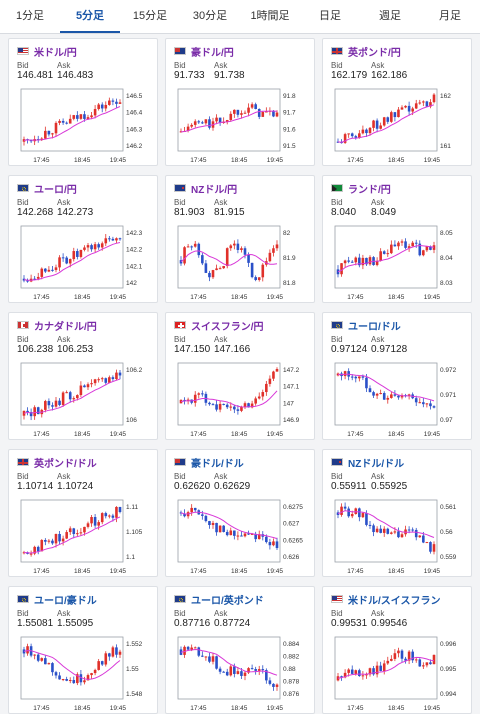 The width and height of the screenshot is (480, 714). What do you see at coordinates (217, 464) in the screenshot?
I see `currency-pair-link: 豪ドル/ドル` at bounding box center [217, 464].